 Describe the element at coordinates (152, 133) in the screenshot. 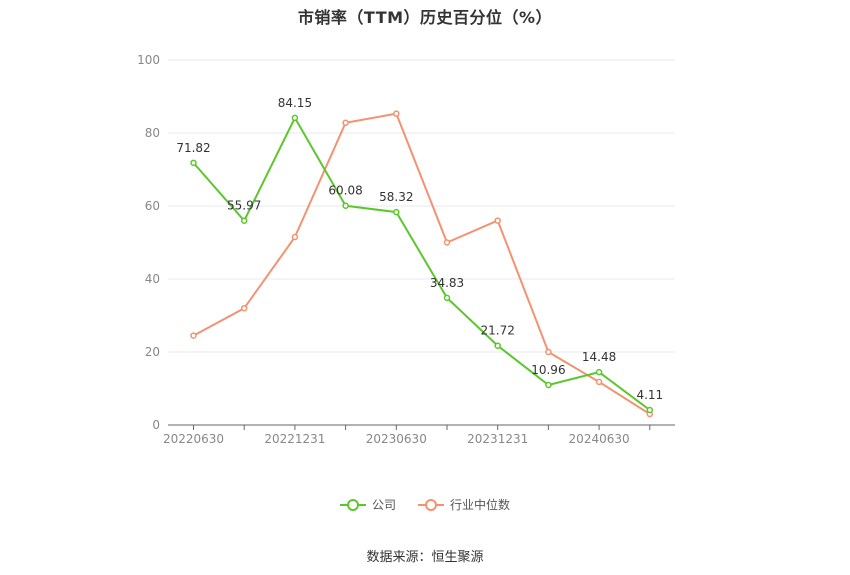

I see `y-tick-label: 80` at that location.